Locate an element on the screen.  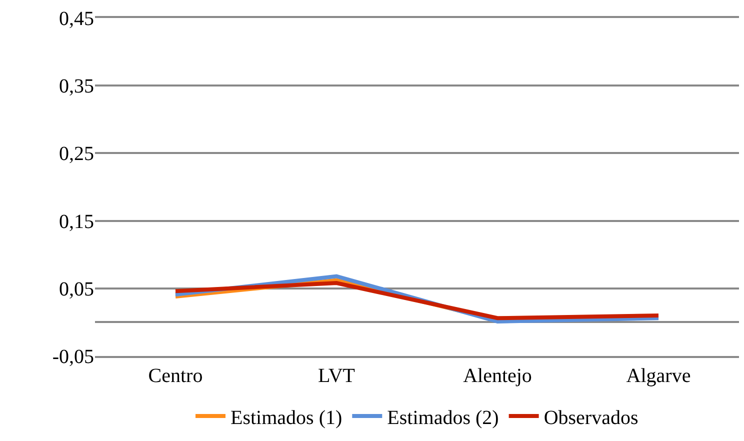
legend-label: Observados is located at coordinates (591, 417).